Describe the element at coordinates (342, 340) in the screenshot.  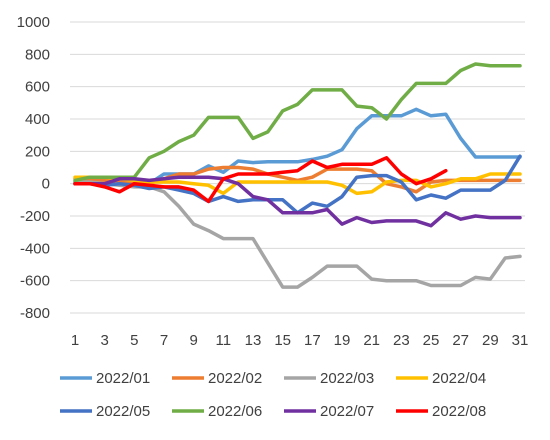
I see `x-tick-label: 19` at that location.